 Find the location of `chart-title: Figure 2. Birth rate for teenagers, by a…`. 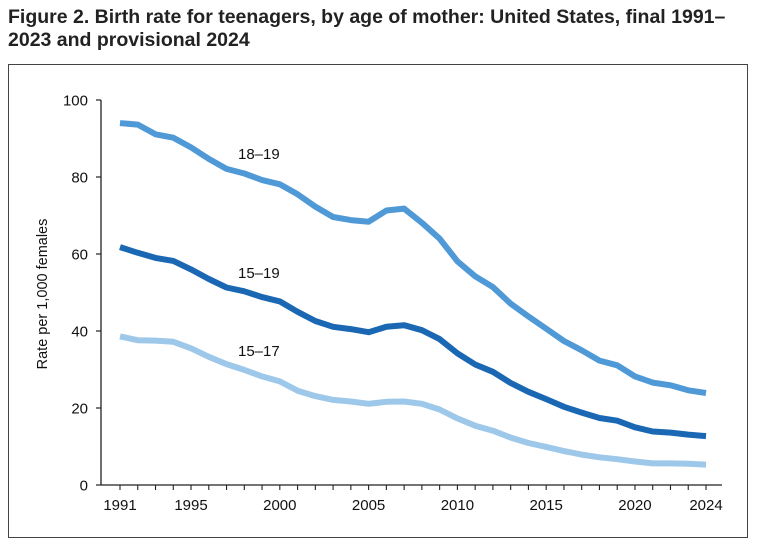

chart-title: Figure 2. Birth rate for teenagers, by a… is located at coordinates (367, 28).